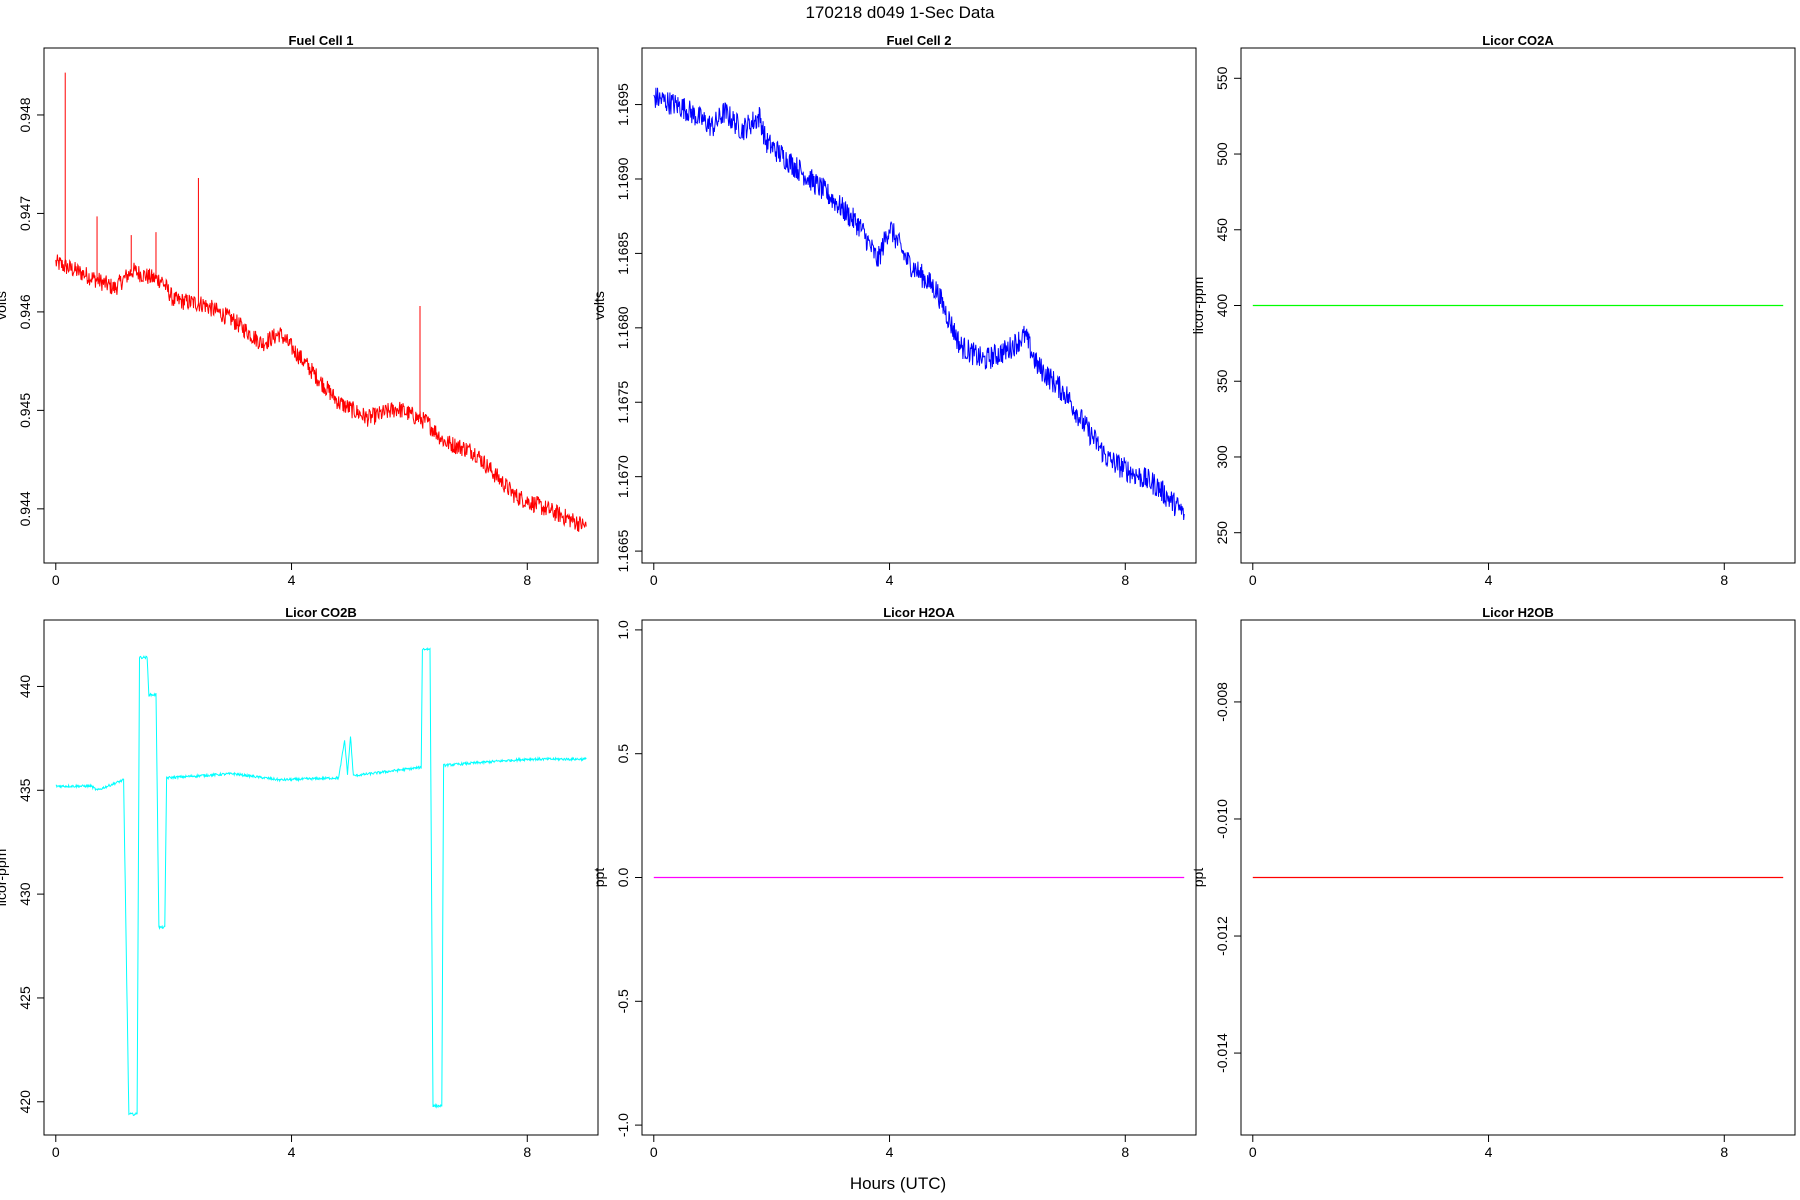  What do you see at coordinates (623, 1001) in the screenshot?
I see `y-tick-label: -0.5` at bounding box center [623, 1001].